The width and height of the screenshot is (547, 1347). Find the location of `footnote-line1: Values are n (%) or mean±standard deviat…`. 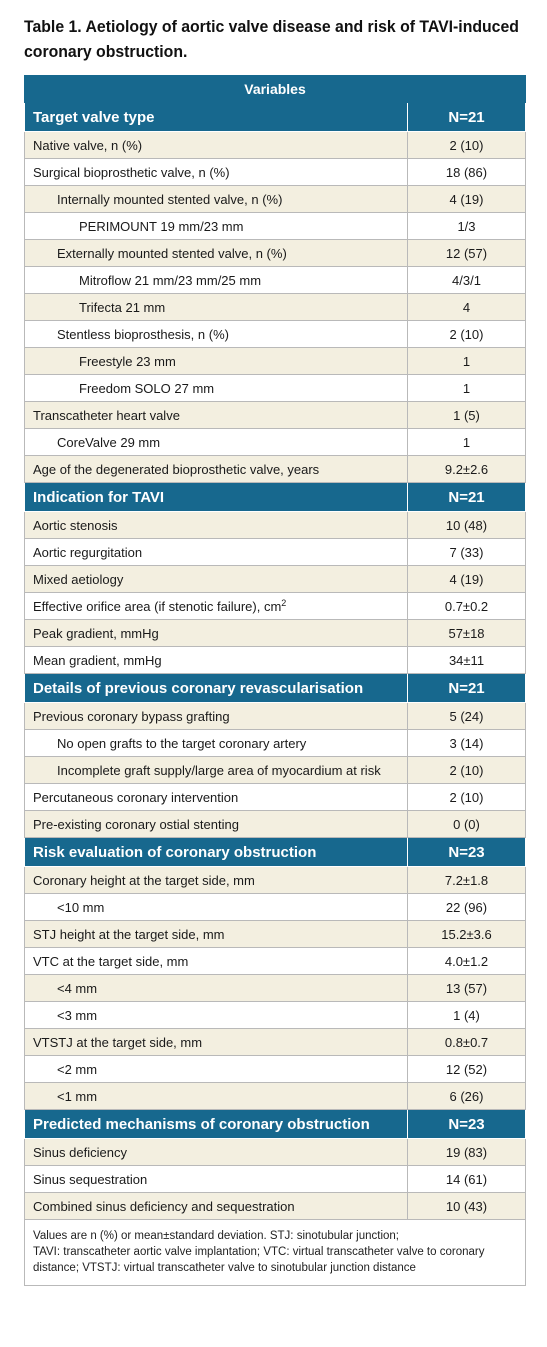

footnote-line1: Values are n (%) or mean±standard deviat… is located at coordinates (216, 1236).